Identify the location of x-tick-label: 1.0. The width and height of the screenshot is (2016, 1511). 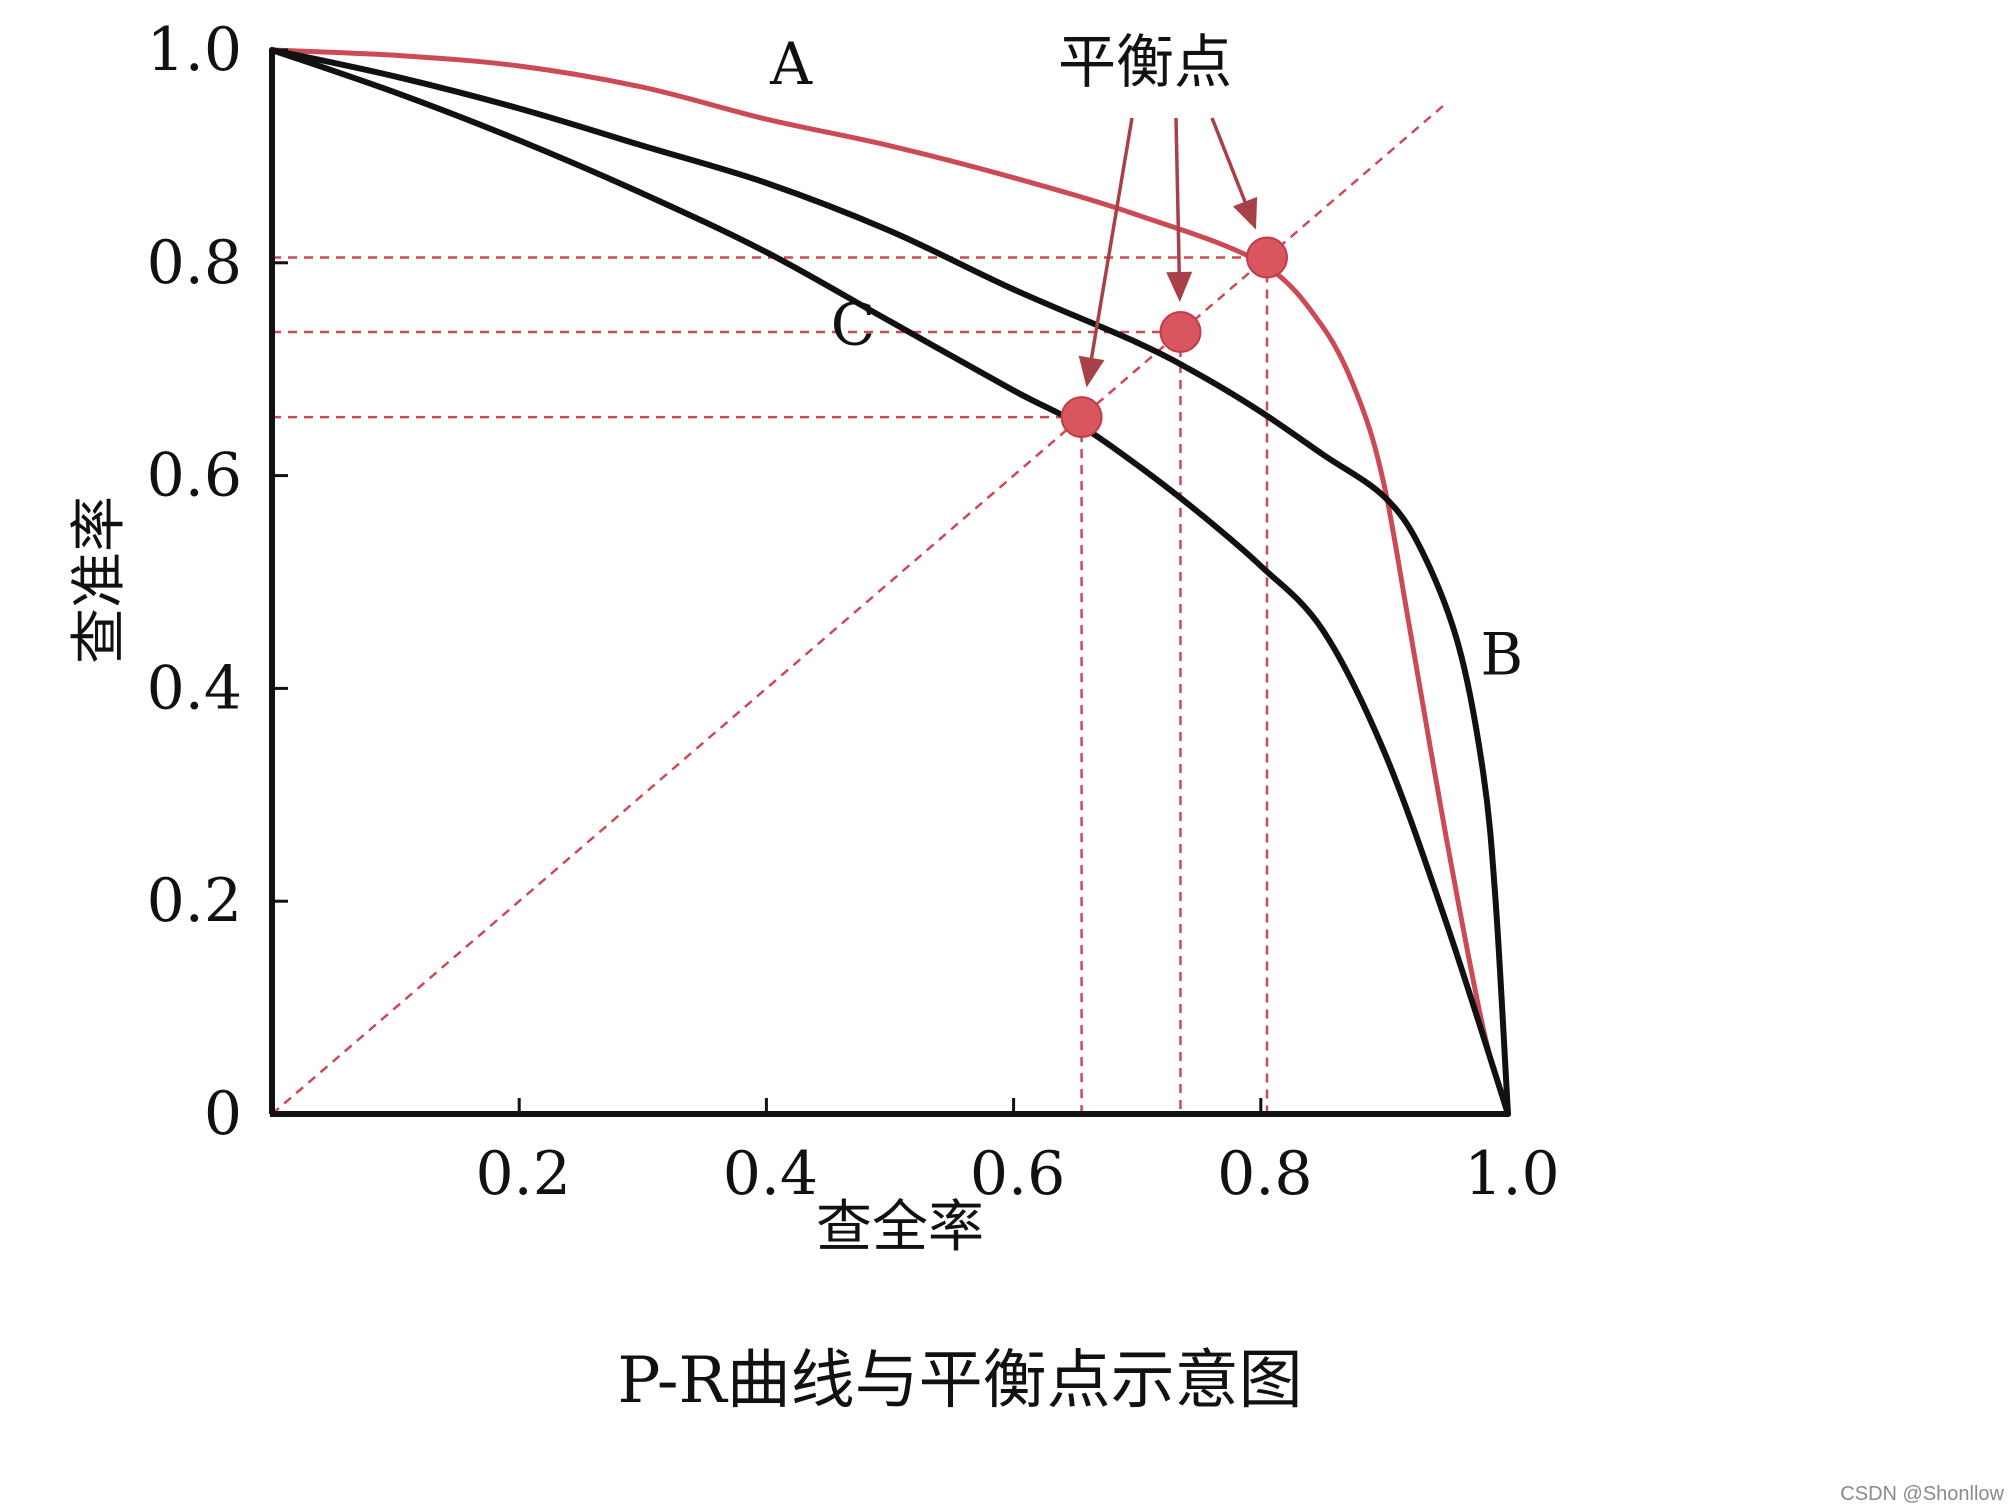
(1511, 1174).